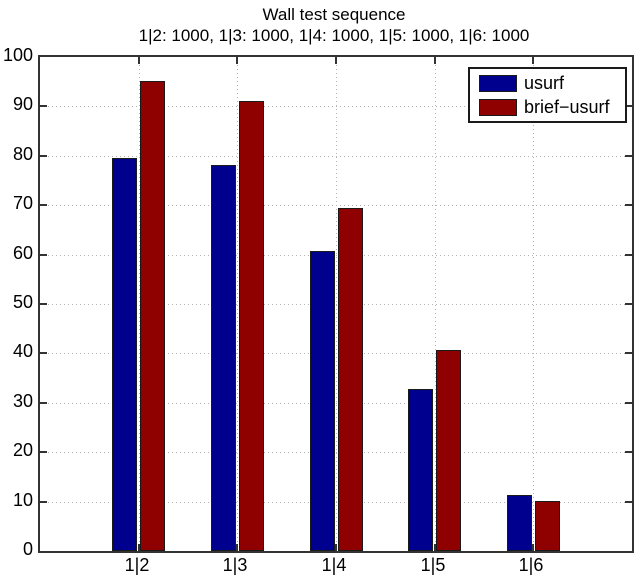 The width and height of the screenshot is (640, 579). I want to click on tick-top-1|3, so click(237, 60).